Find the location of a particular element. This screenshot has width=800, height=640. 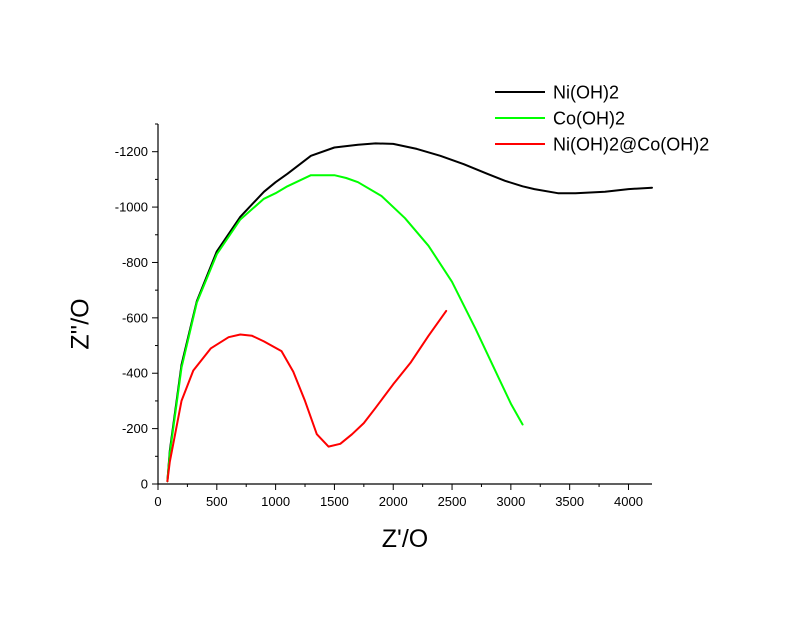

legend-label-co-oh-2: Co(OH)2 is located at coordinates (589, 119).